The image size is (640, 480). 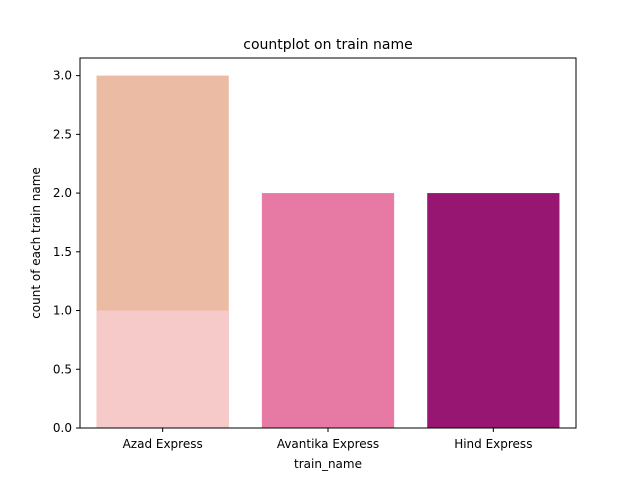 I want to click on y-tick-label: 0.0, so click(x=62, y=428).